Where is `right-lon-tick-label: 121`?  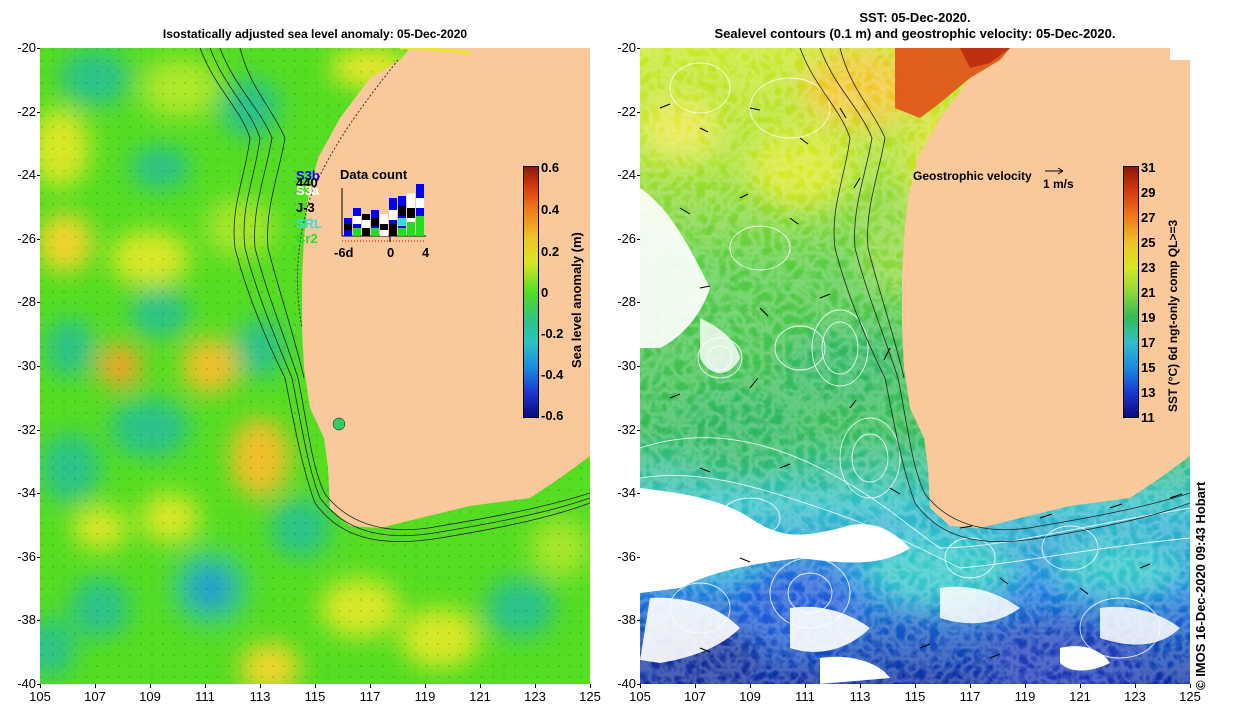 right-lon-tick-label: 121 is located at coordinates (1080, 696).